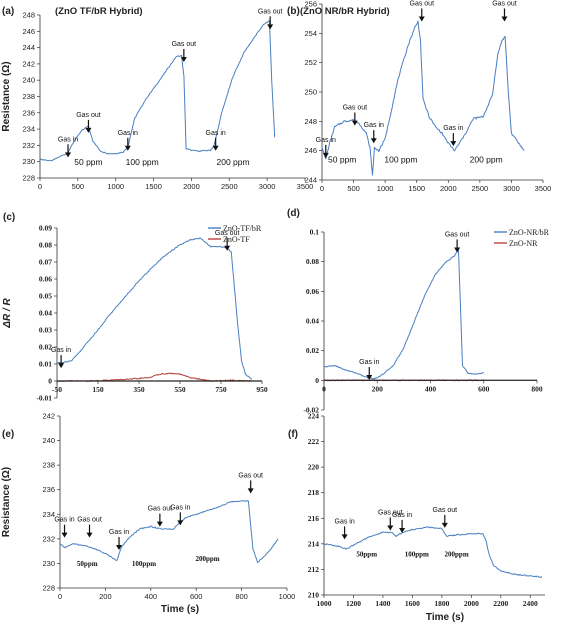 The width and height of the screenshot is (568, 624). What do you see at coordinates (45, 347) in the screenshot?
I see `y-tick-label: 0.02` at bounding box center [45, 347].